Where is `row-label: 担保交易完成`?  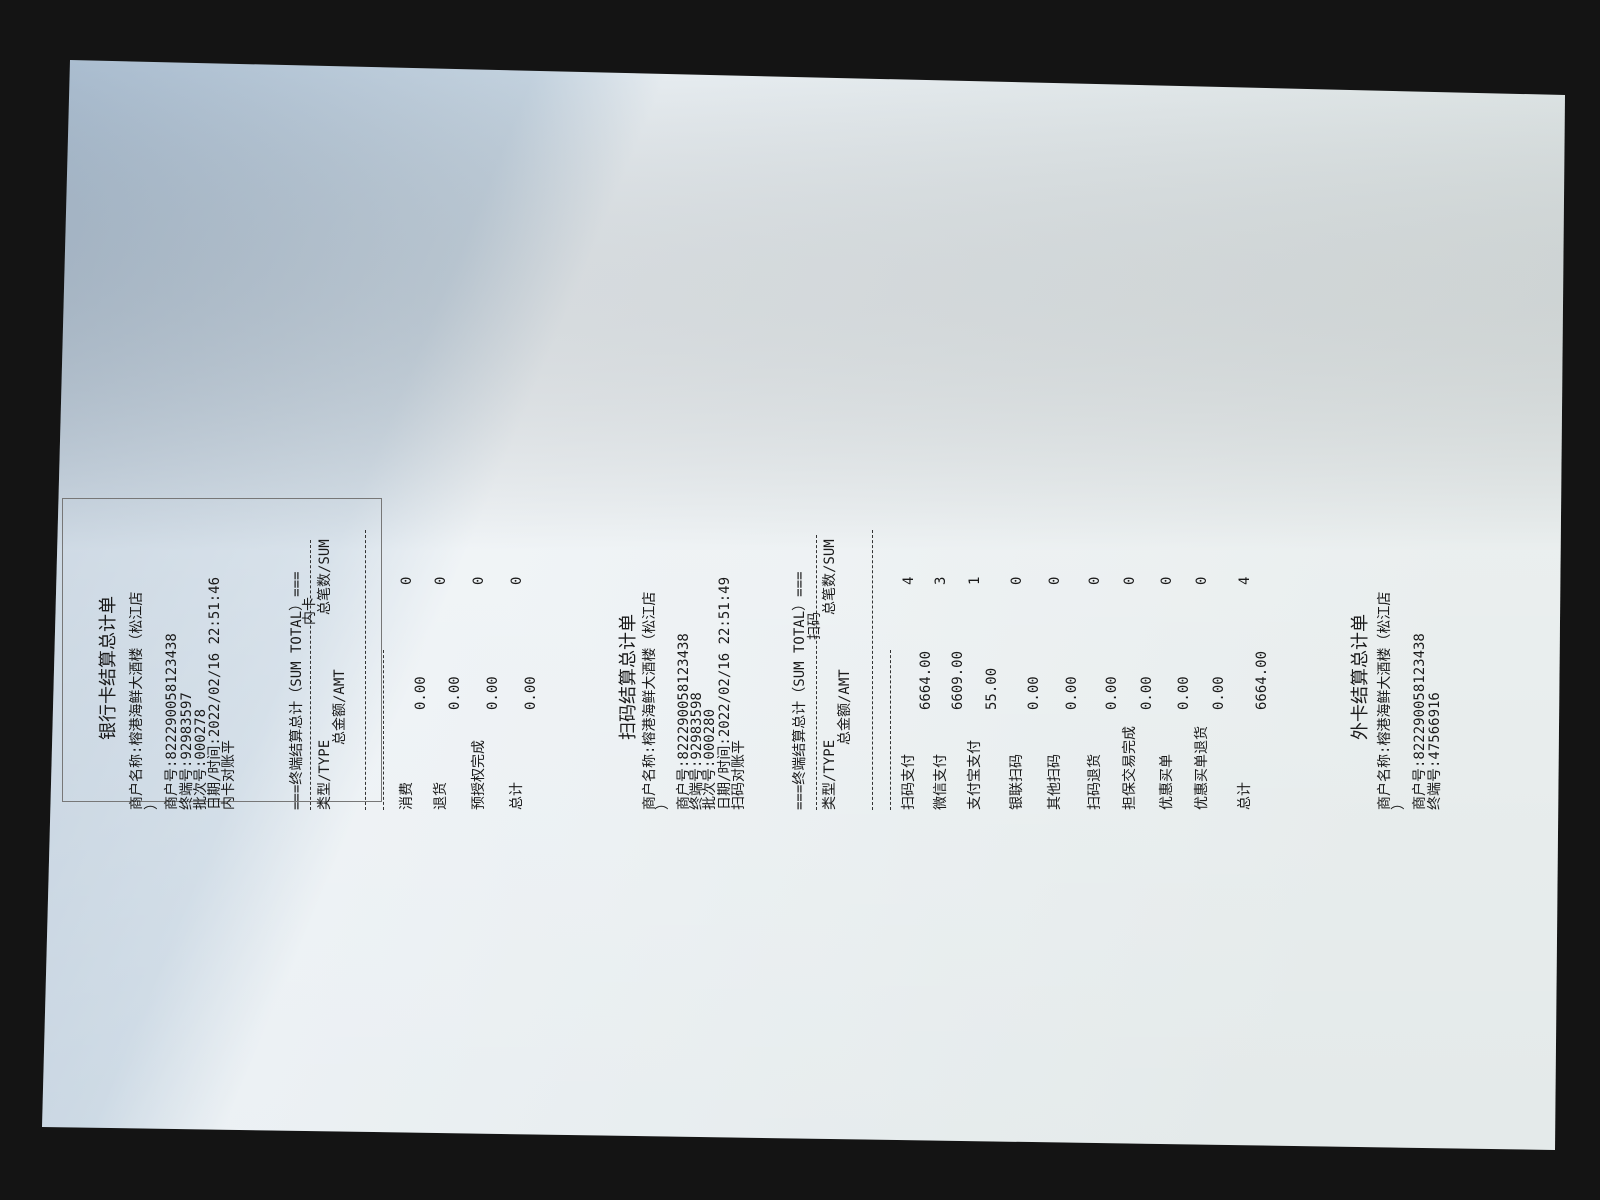 row-label: 担保交易完成 is located at coordinates (1130, 768).